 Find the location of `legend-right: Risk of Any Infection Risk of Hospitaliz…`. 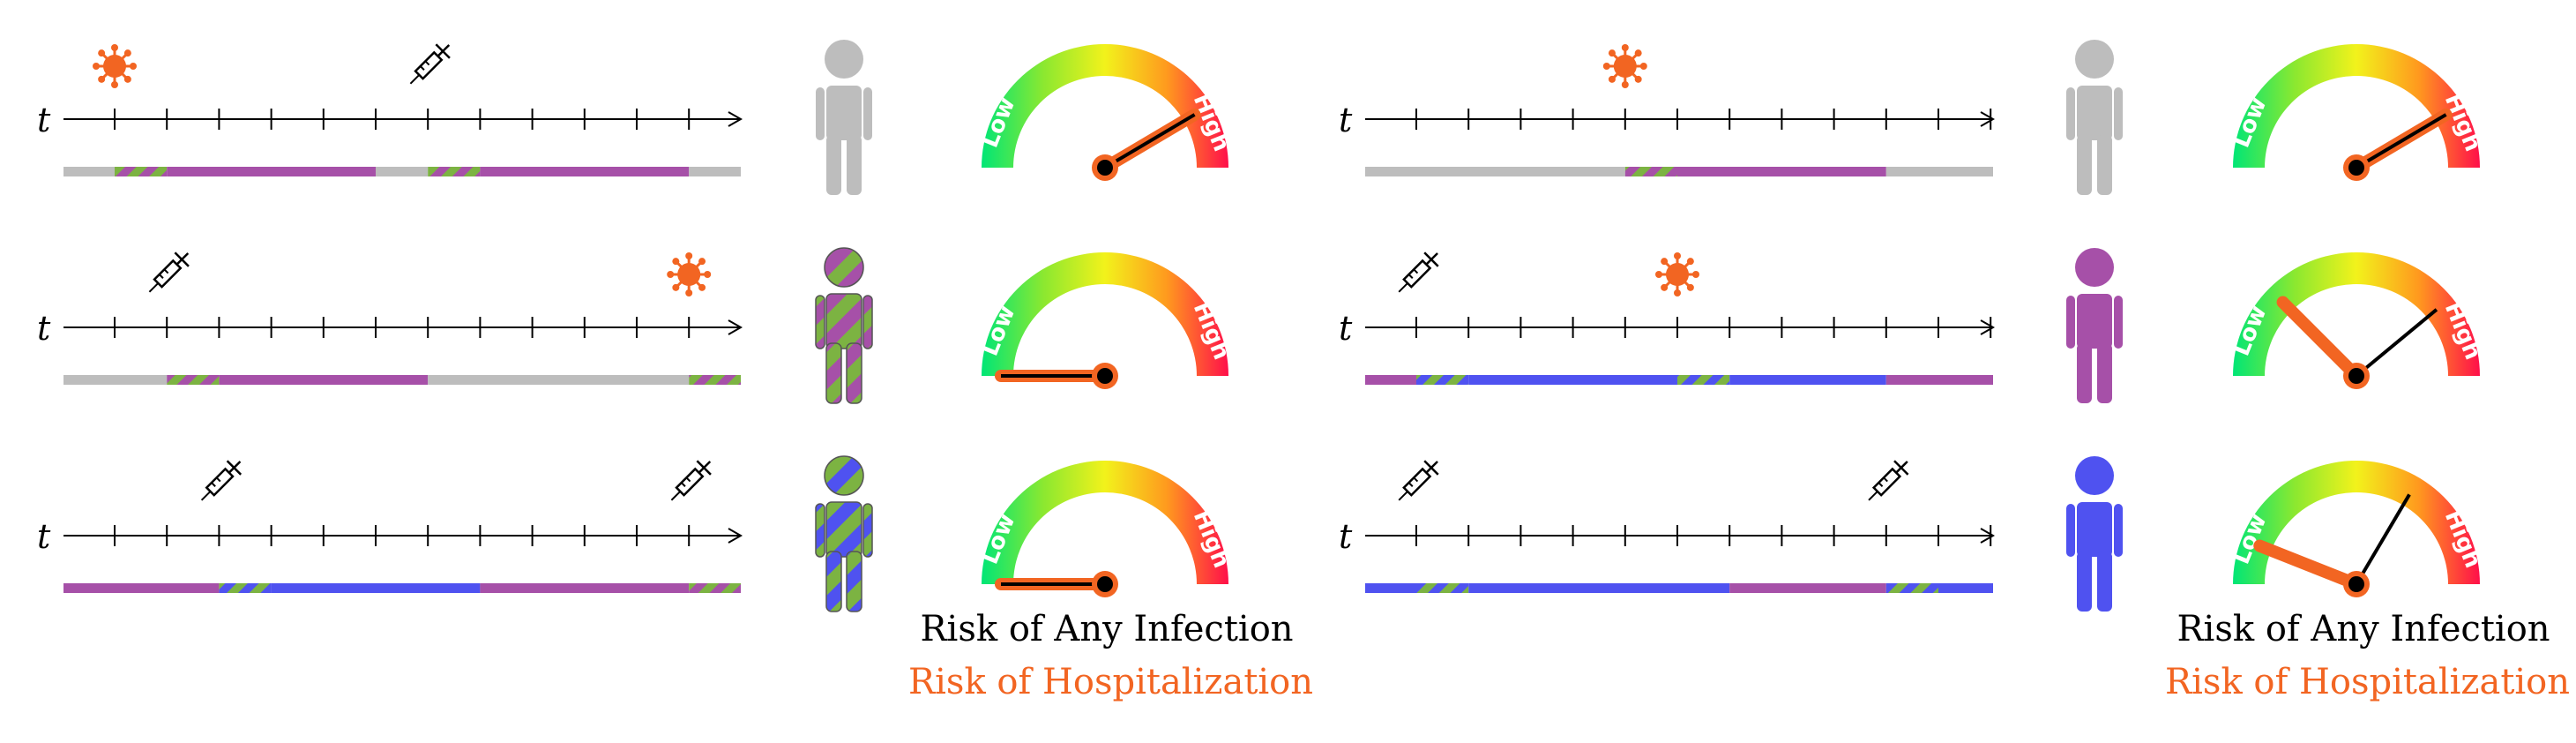

legend-right: Risk of Any Infection Risk of Hospitaliz… is located at coordinates (2368, 655).